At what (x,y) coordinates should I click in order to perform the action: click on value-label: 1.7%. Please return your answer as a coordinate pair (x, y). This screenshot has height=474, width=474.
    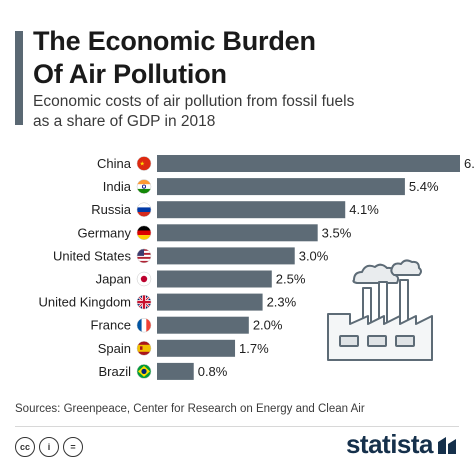
    Looking at the image, I should click on (254, 348).